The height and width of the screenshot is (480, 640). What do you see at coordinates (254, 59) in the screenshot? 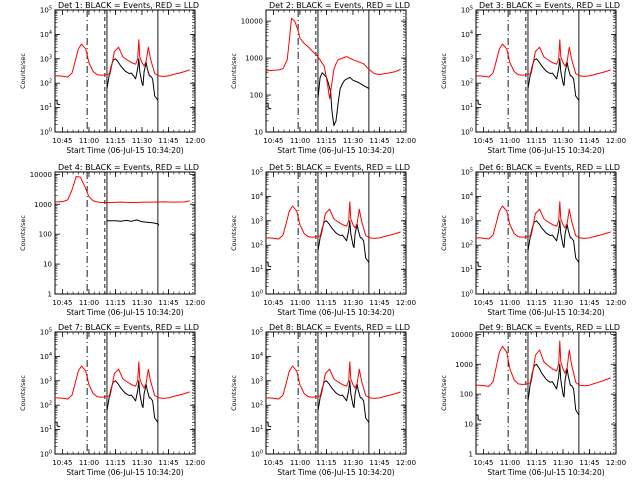
I see `y-tick-label: 1000` at bounding box center [254, 59].